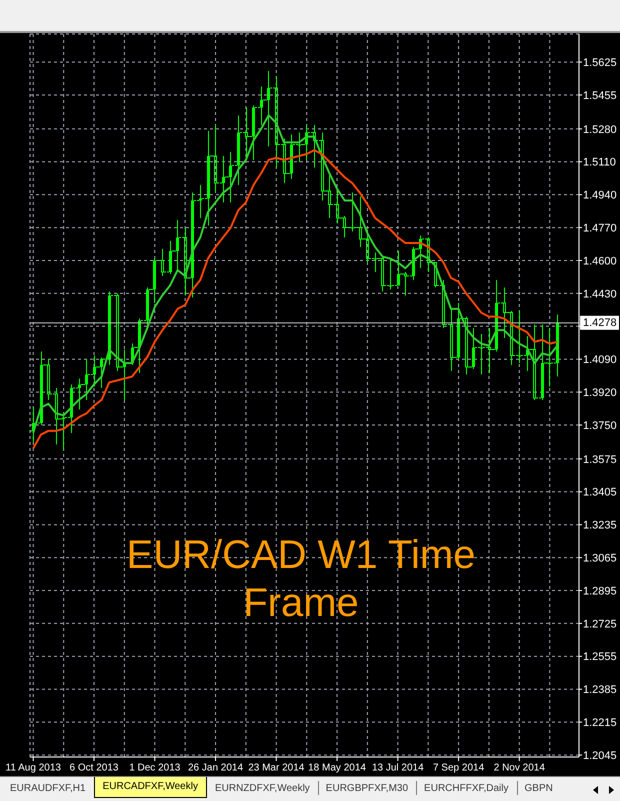 The width and height of the screenshot is (620, 801). I want to click on y-tick-label: 1.2215, so click(600, 723).